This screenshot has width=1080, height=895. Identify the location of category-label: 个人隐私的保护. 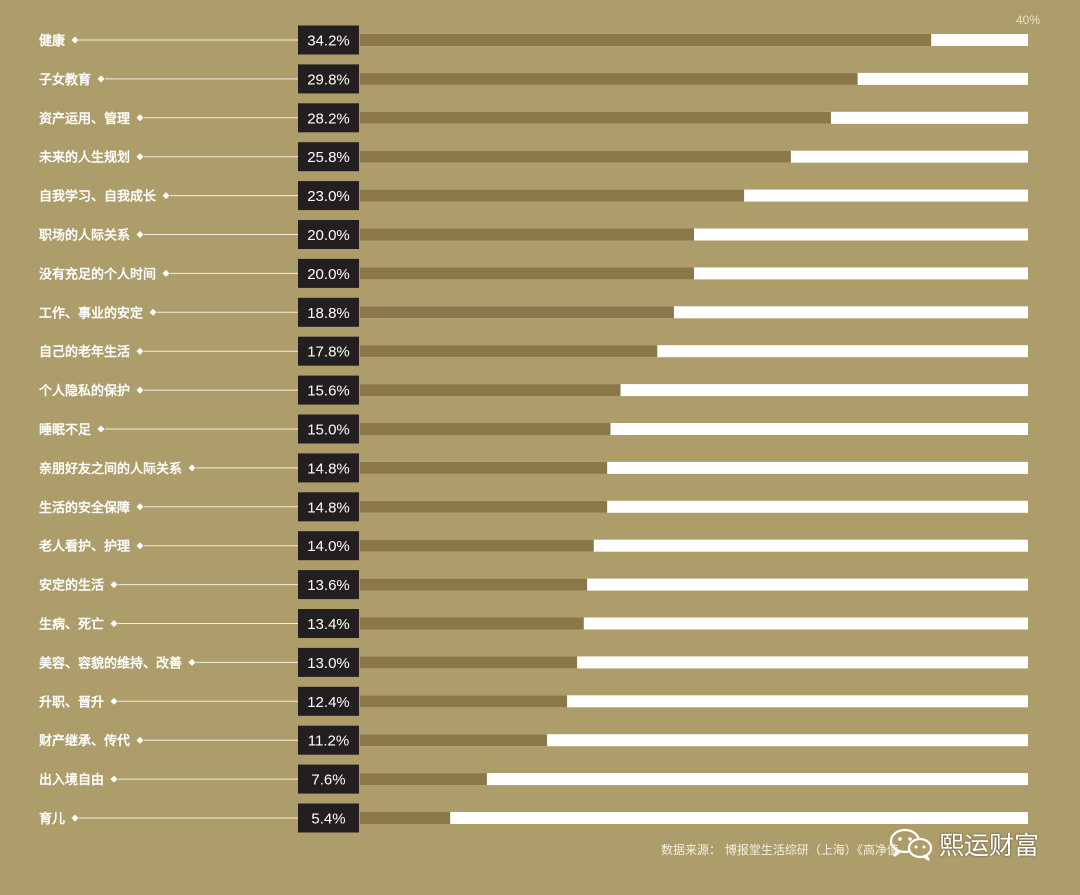
(84, 391).